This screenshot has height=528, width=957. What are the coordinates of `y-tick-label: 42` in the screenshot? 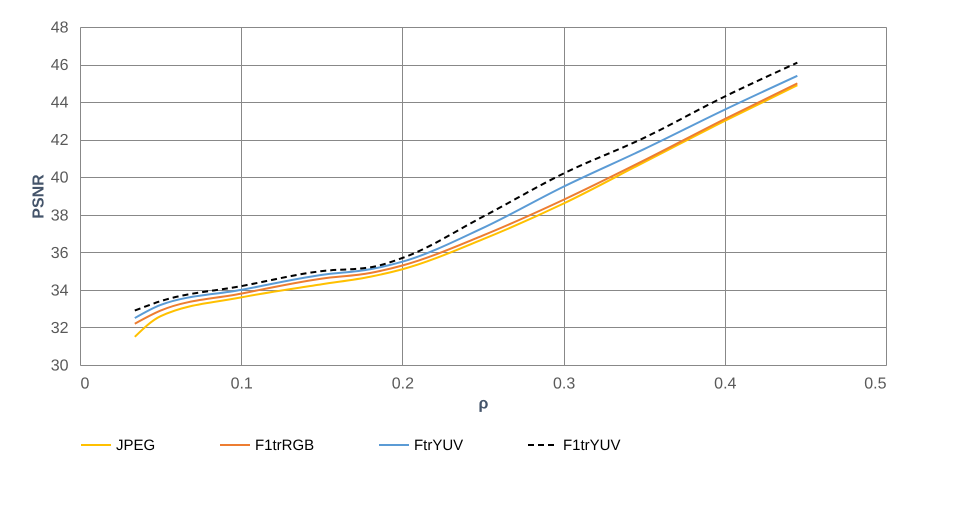 It's located at (59, 141).